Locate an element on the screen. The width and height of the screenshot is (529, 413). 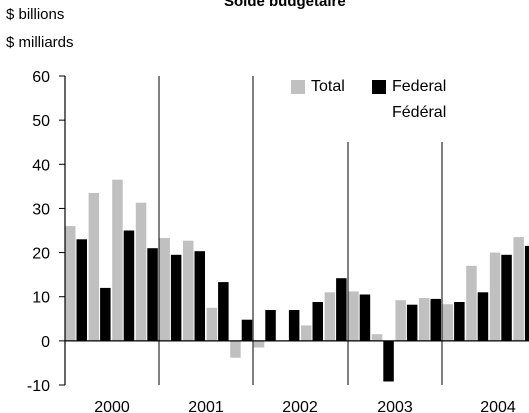
legend-federal-label: Federal is located at coordinates (419, 86).